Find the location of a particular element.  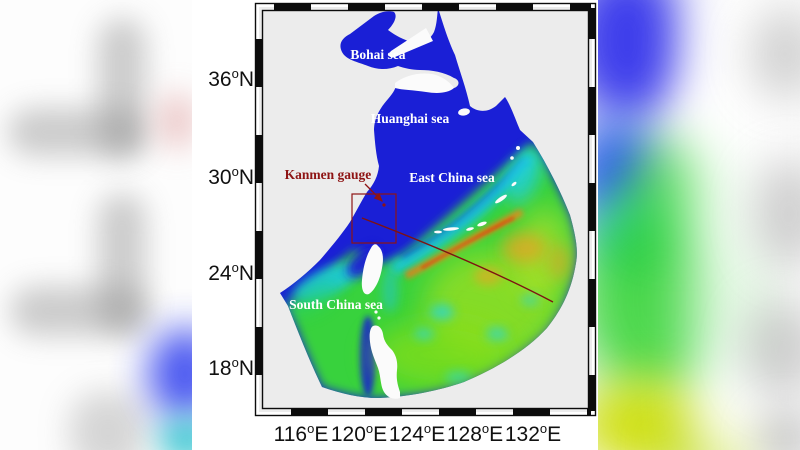

x-tick-124e: 124oE is located at coordinates (417, 433).